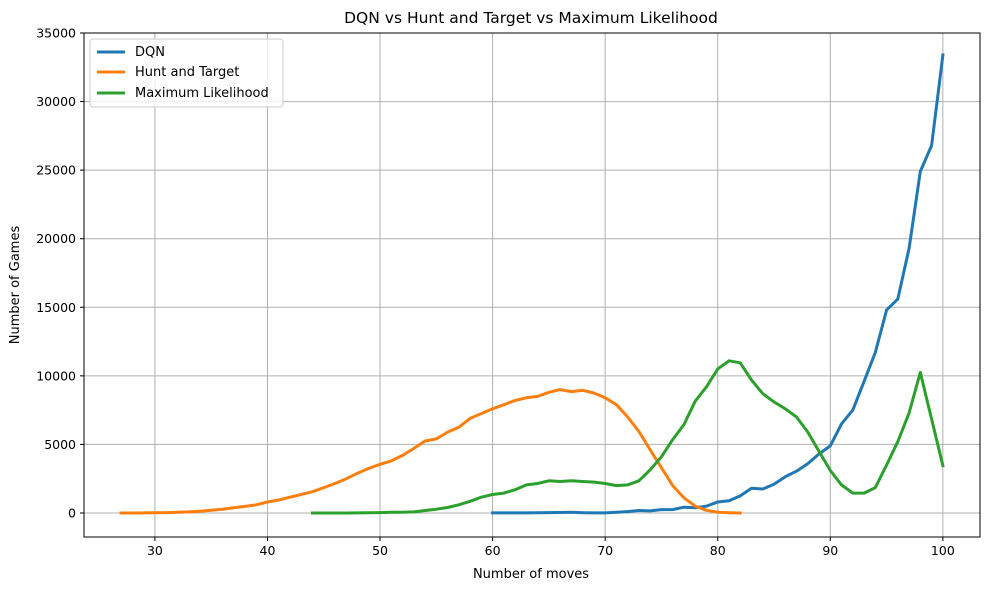 The image size is (989, 590). I want to click on x-tick-label: 60, so click(493, 550).